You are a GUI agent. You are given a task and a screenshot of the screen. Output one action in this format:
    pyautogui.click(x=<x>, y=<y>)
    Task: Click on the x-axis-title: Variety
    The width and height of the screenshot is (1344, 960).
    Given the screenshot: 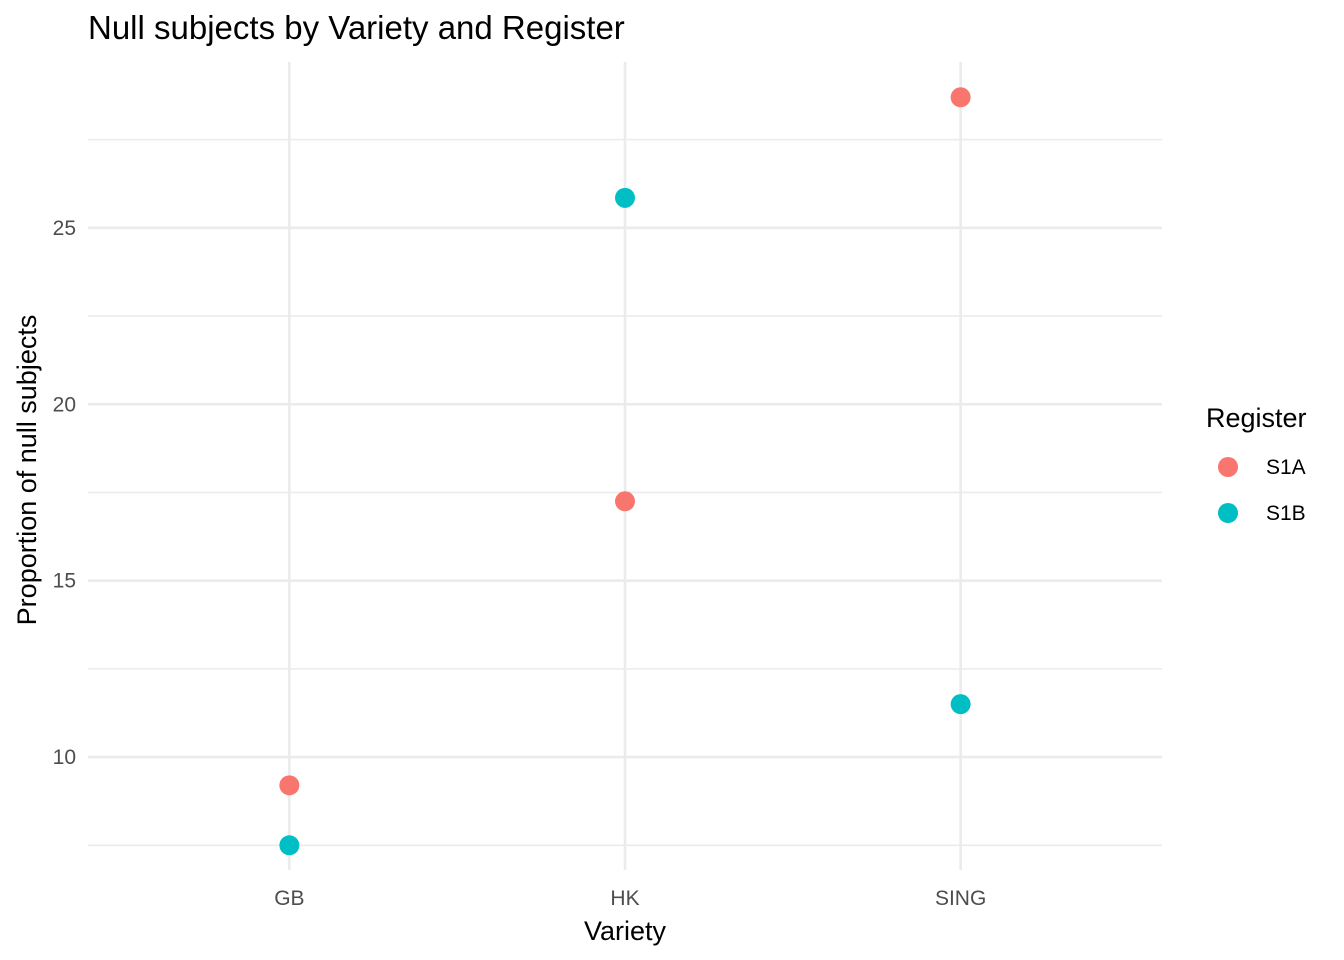 What is the action you would take?
    pyautogui.click(x=625, y=931)
    